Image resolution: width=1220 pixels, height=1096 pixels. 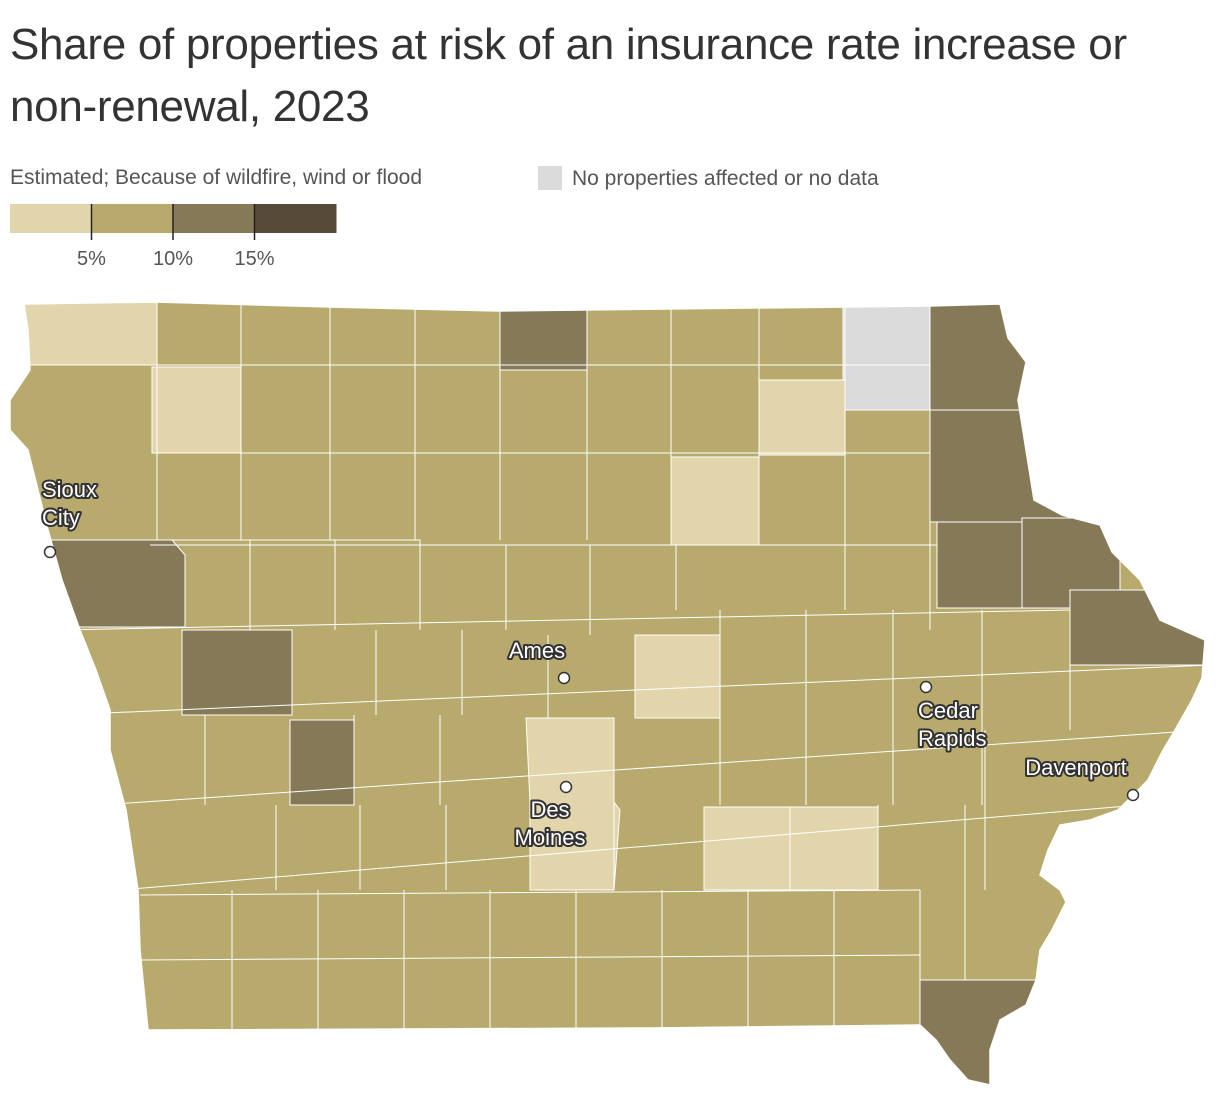 I want to click on legend-tick-label: 5%, so click(x=91, y=259).